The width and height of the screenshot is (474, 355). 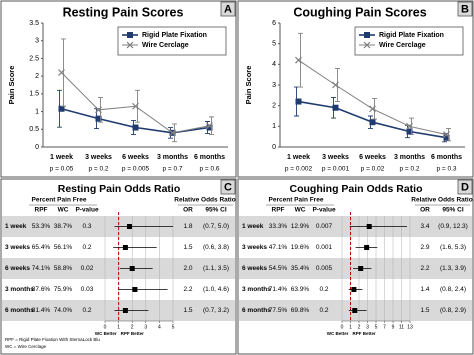 I want to click on x-tick-label: 2, so click(x=359, y=327).